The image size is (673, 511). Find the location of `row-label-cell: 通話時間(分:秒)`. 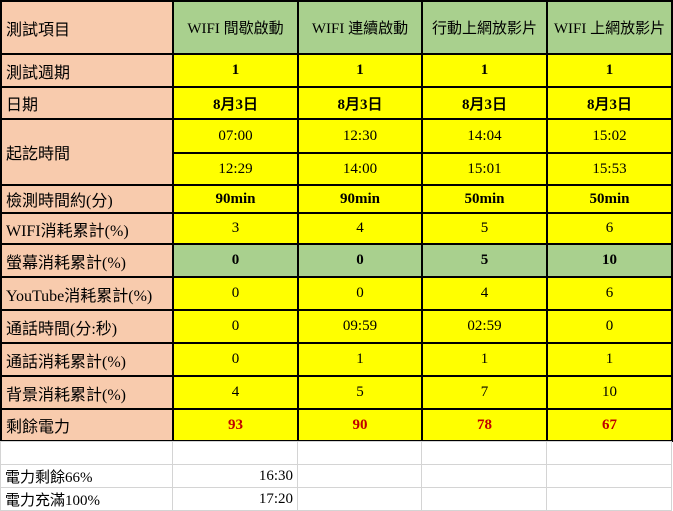

row-label-cell: 通話時間(分:秒) is located at coordinates (87, 326).